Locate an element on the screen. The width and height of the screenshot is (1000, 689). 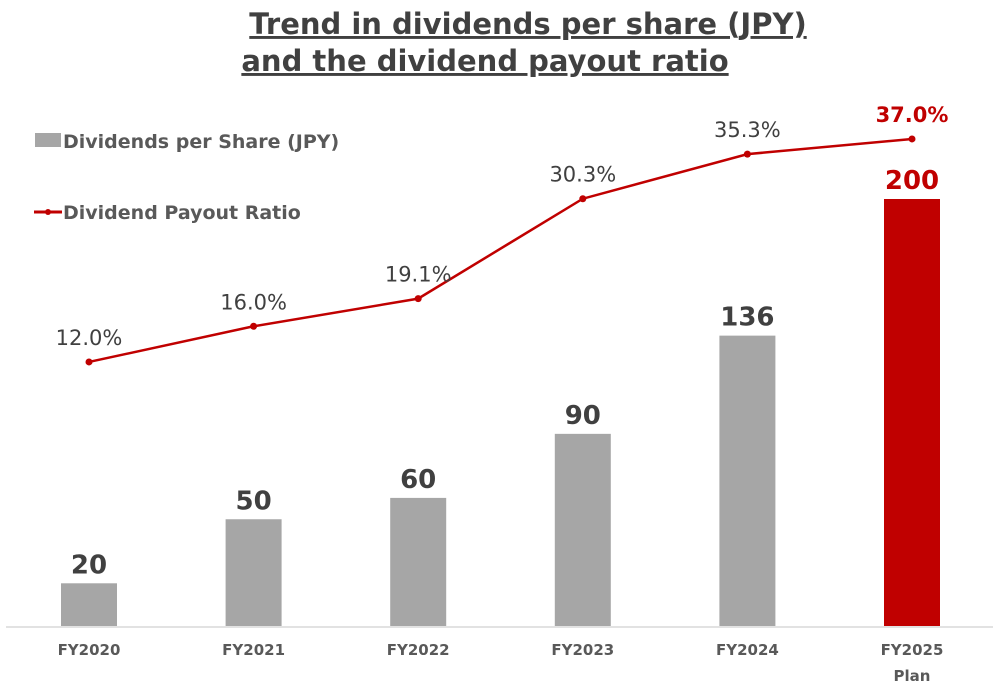
bar-value-label: 60 is located at coordinates (418, 480).